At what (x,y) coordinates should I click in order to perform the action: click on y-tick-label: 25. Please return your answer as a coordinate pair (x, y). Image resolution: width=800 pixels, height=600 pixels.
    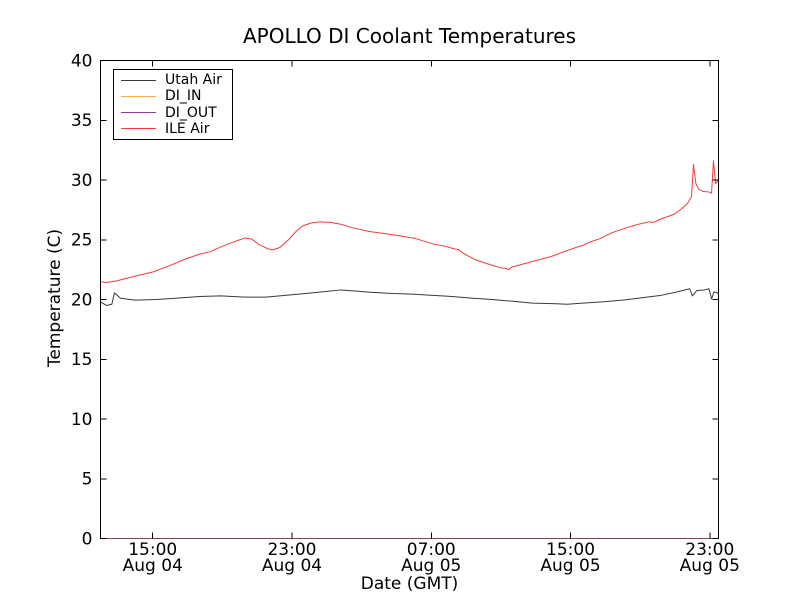
    Looking at the image, I should click on (82, 241).